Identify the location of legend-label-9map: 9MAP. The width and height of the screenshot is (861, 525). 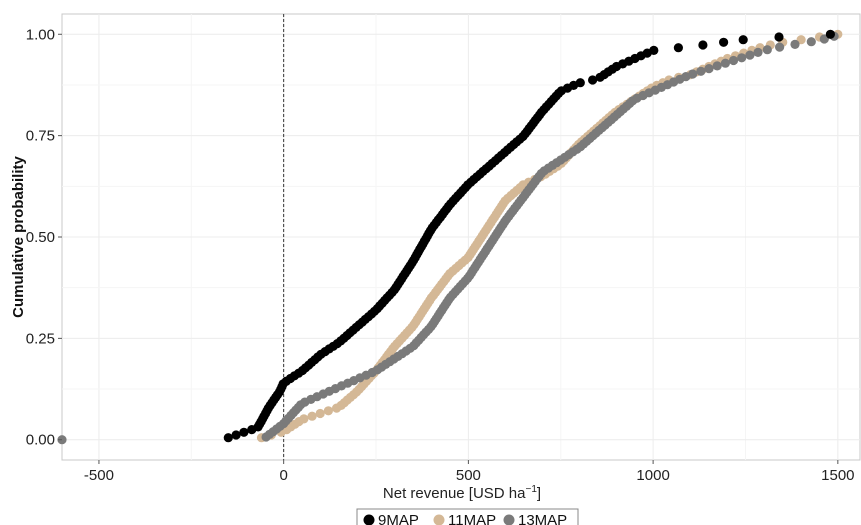
(398, 518).